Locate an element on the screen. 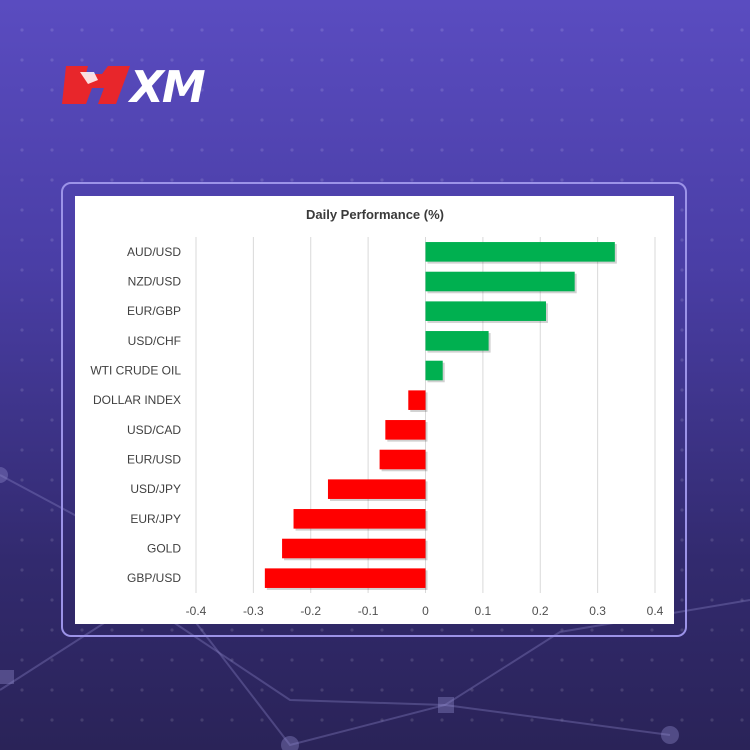 The image size is (750, 750). x-tick-label: 0.3 is located at coordinates (597, 611).